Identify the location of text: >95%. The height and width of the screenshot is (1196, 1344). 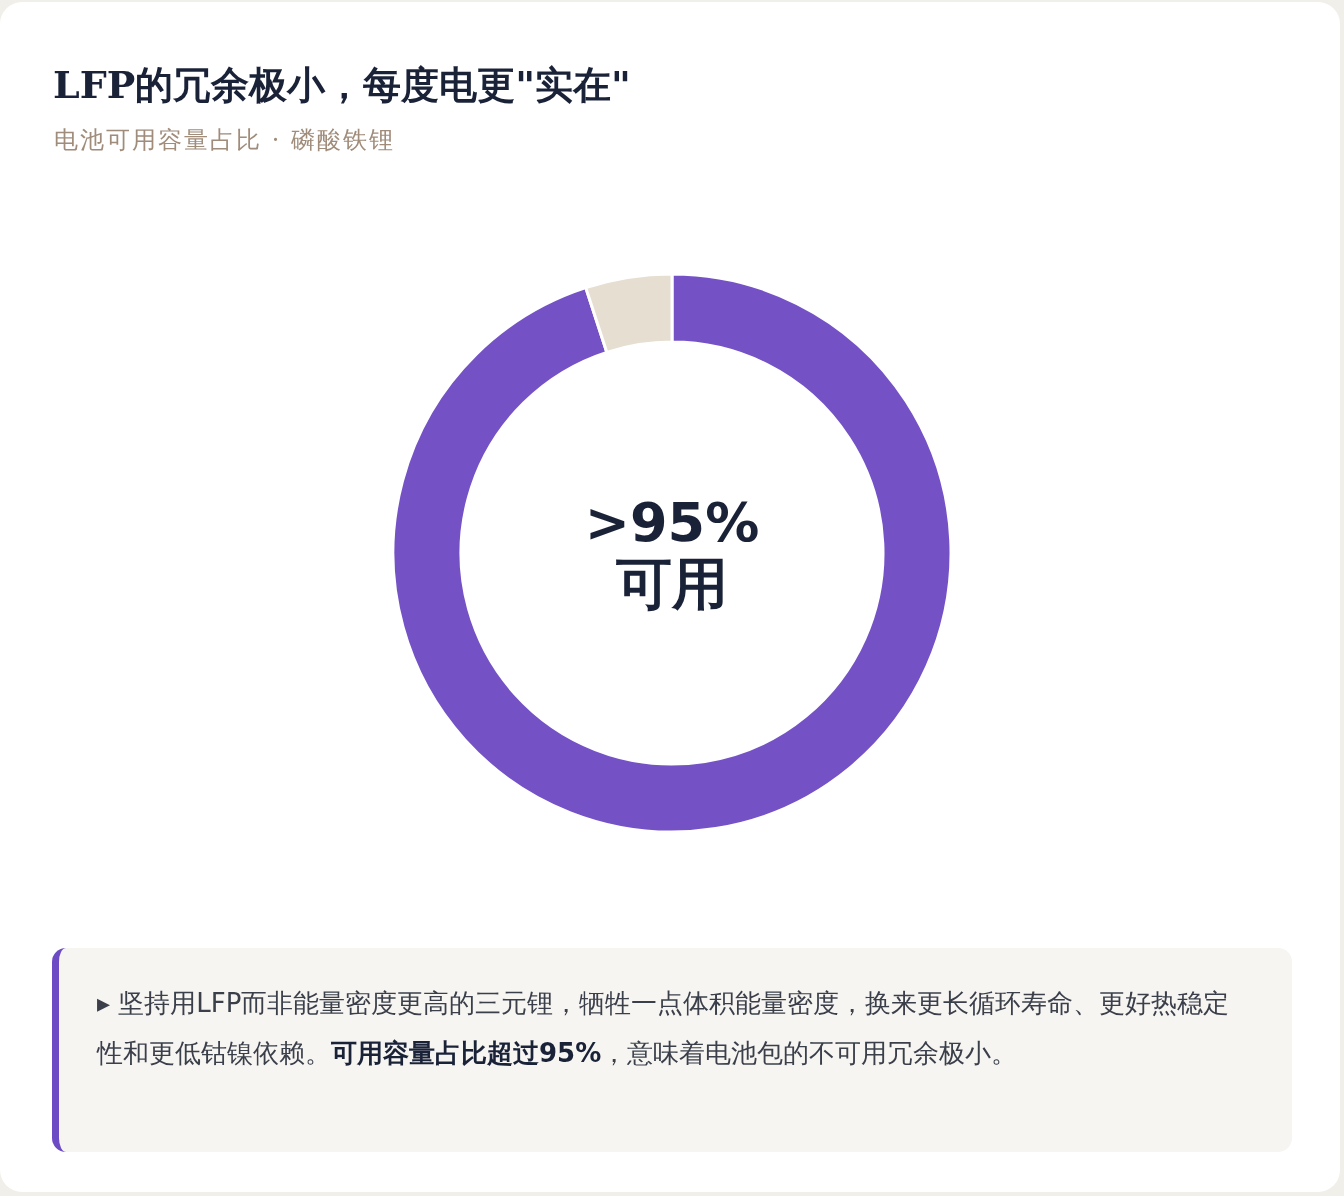
(672, 522).